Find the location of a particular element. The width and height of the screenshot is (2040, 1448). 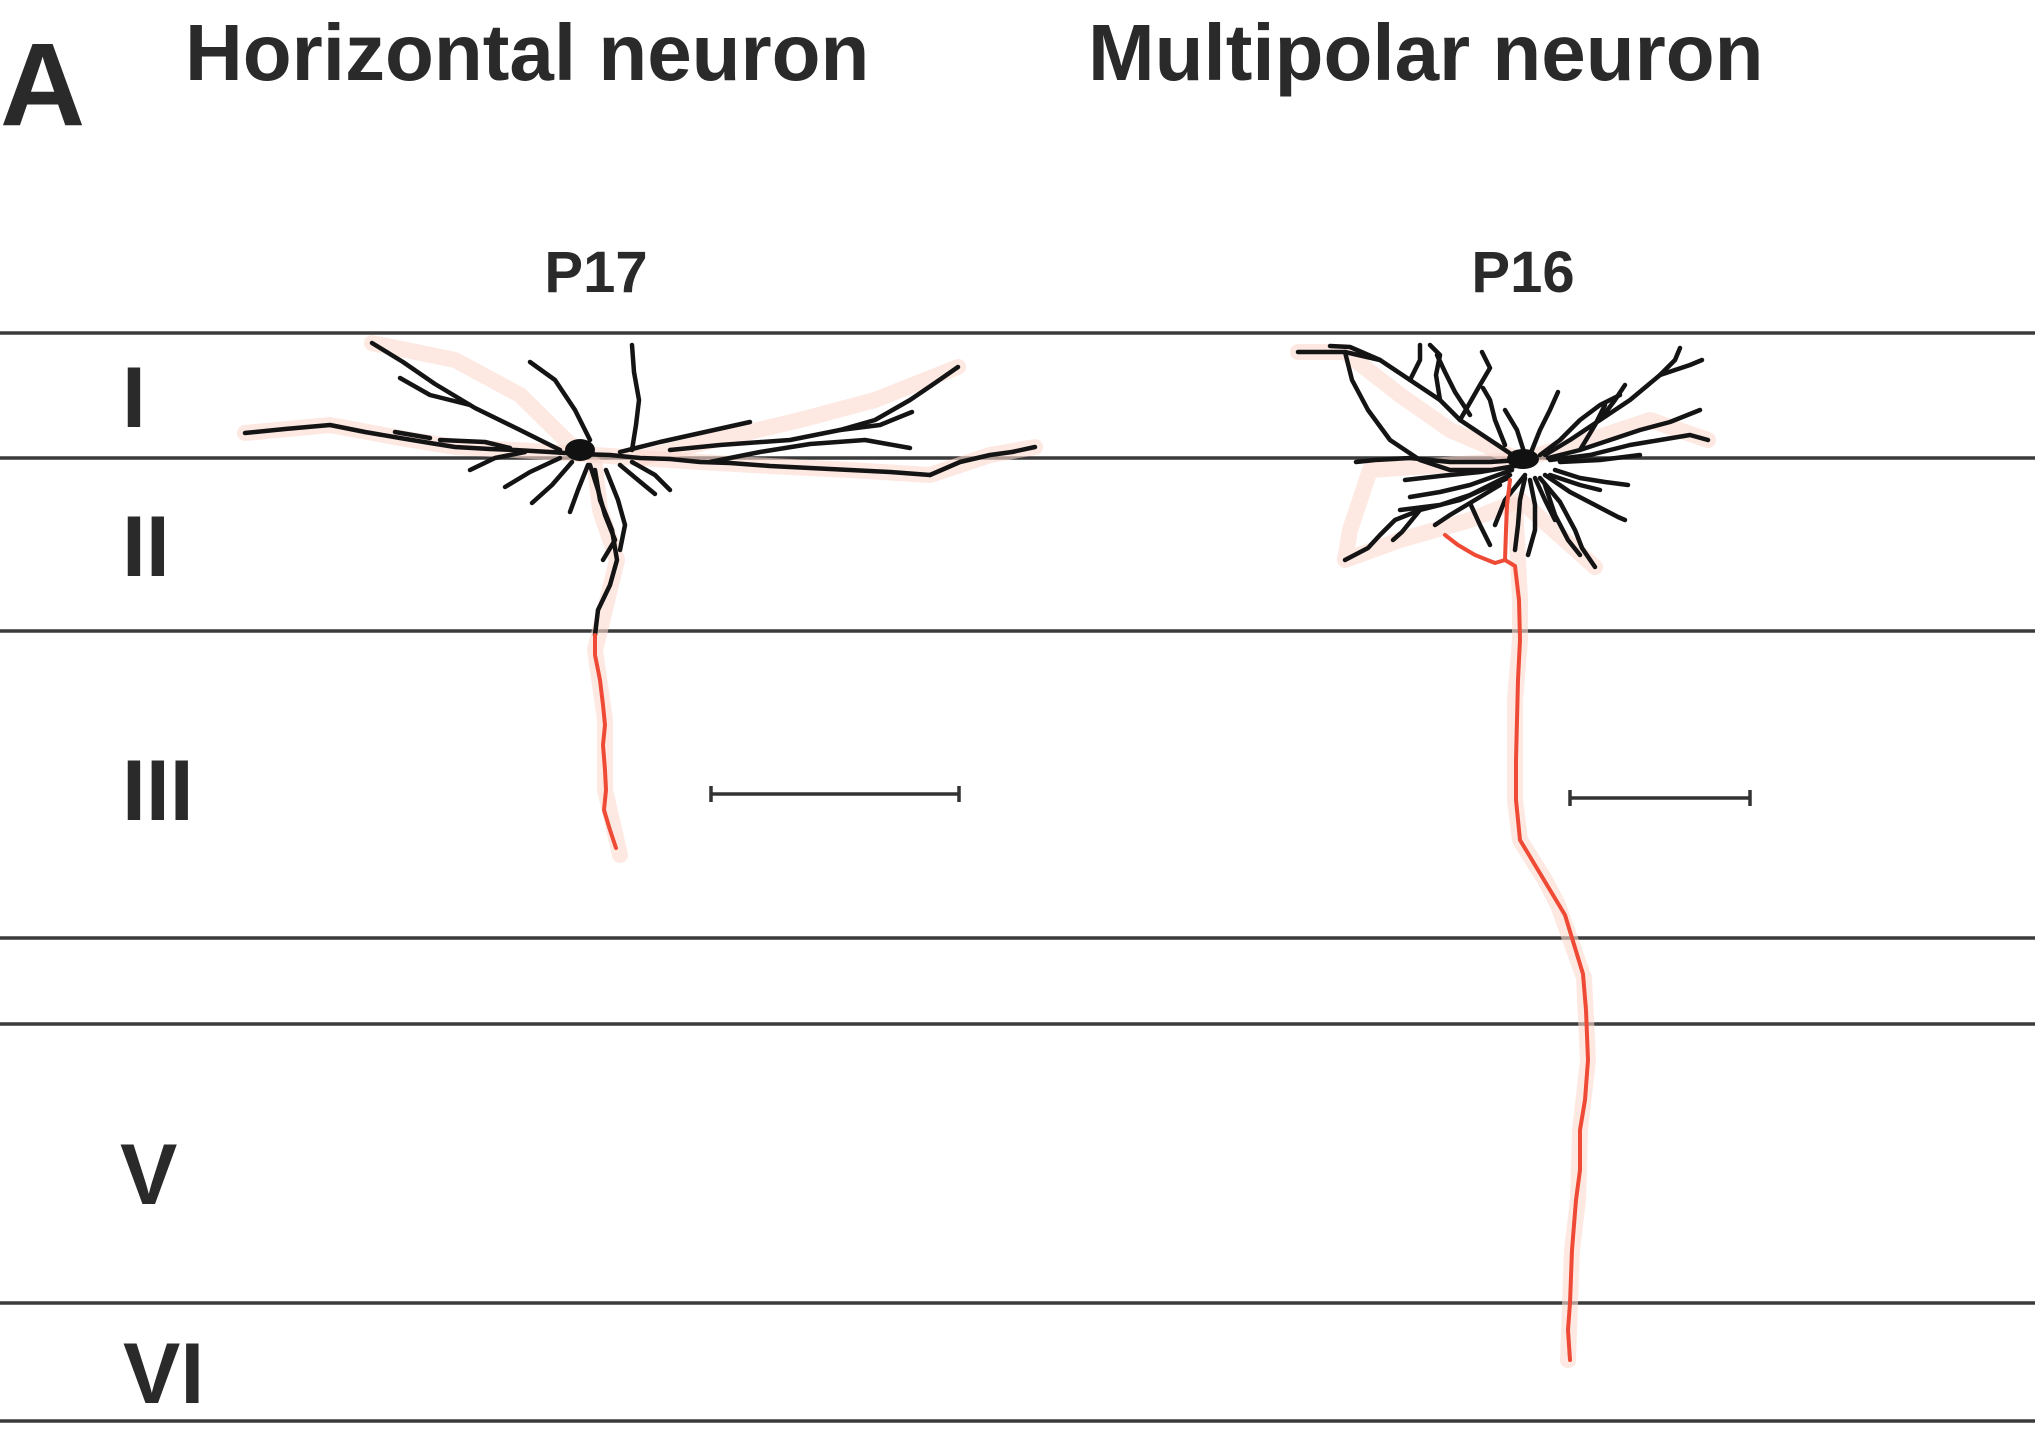

horizontal-neuron-axon is located at coordinates (605, 741).